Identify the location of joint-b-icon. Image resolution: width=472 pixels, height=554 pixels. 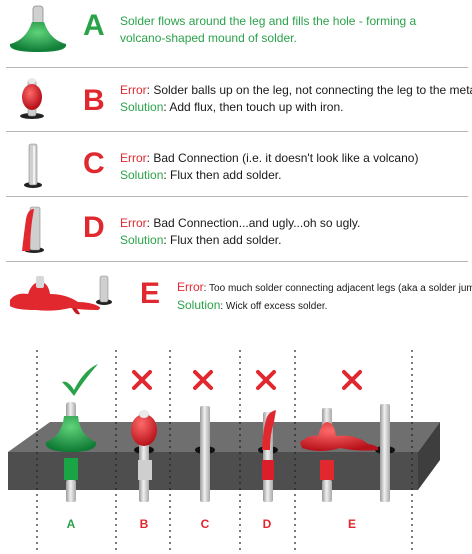
(144, 456).